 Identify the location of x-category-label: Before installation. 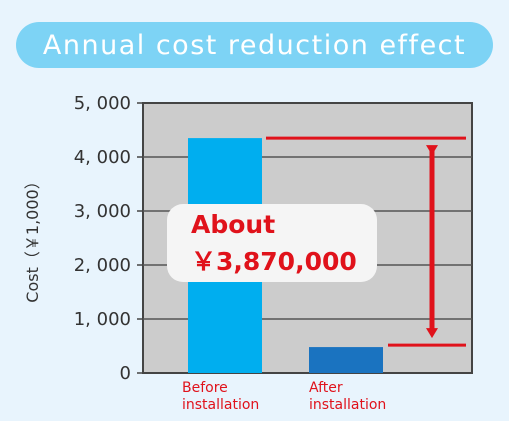
(220, 396).